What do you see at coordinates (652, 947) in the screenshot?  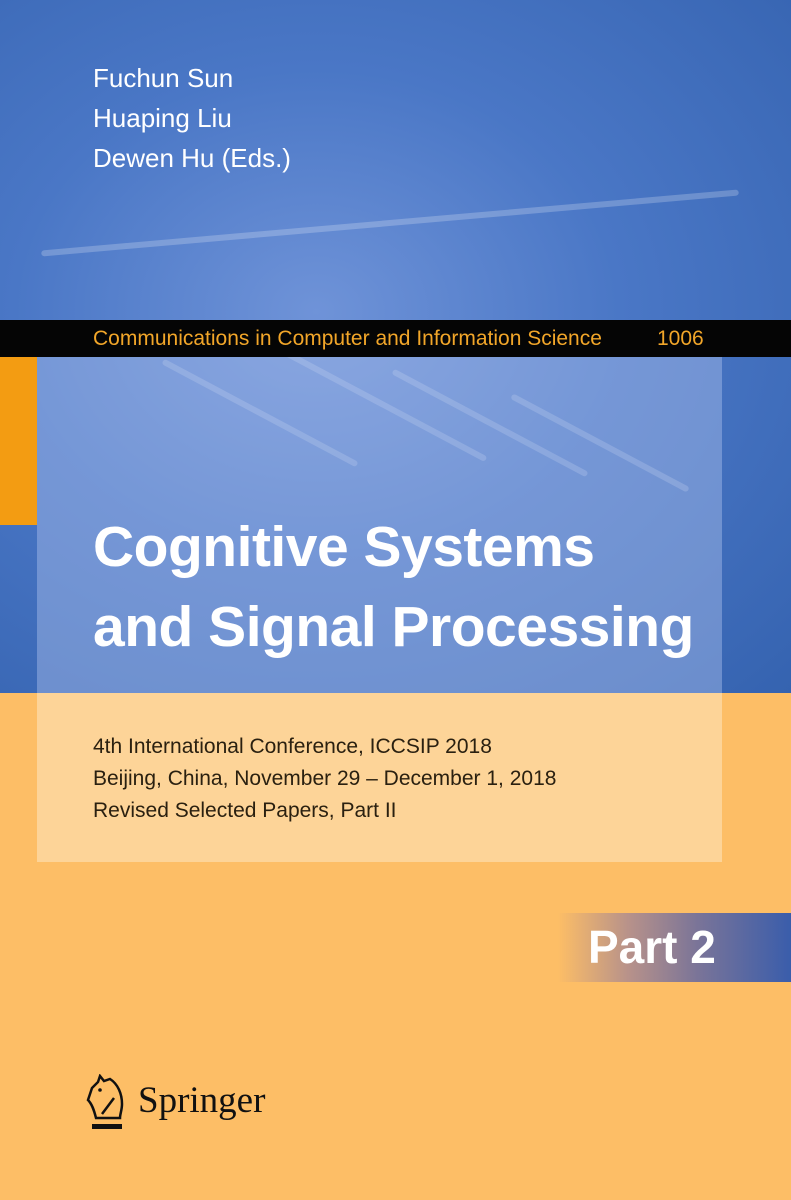 I see `part-label: Part 2` at bounding box center [652, 947].